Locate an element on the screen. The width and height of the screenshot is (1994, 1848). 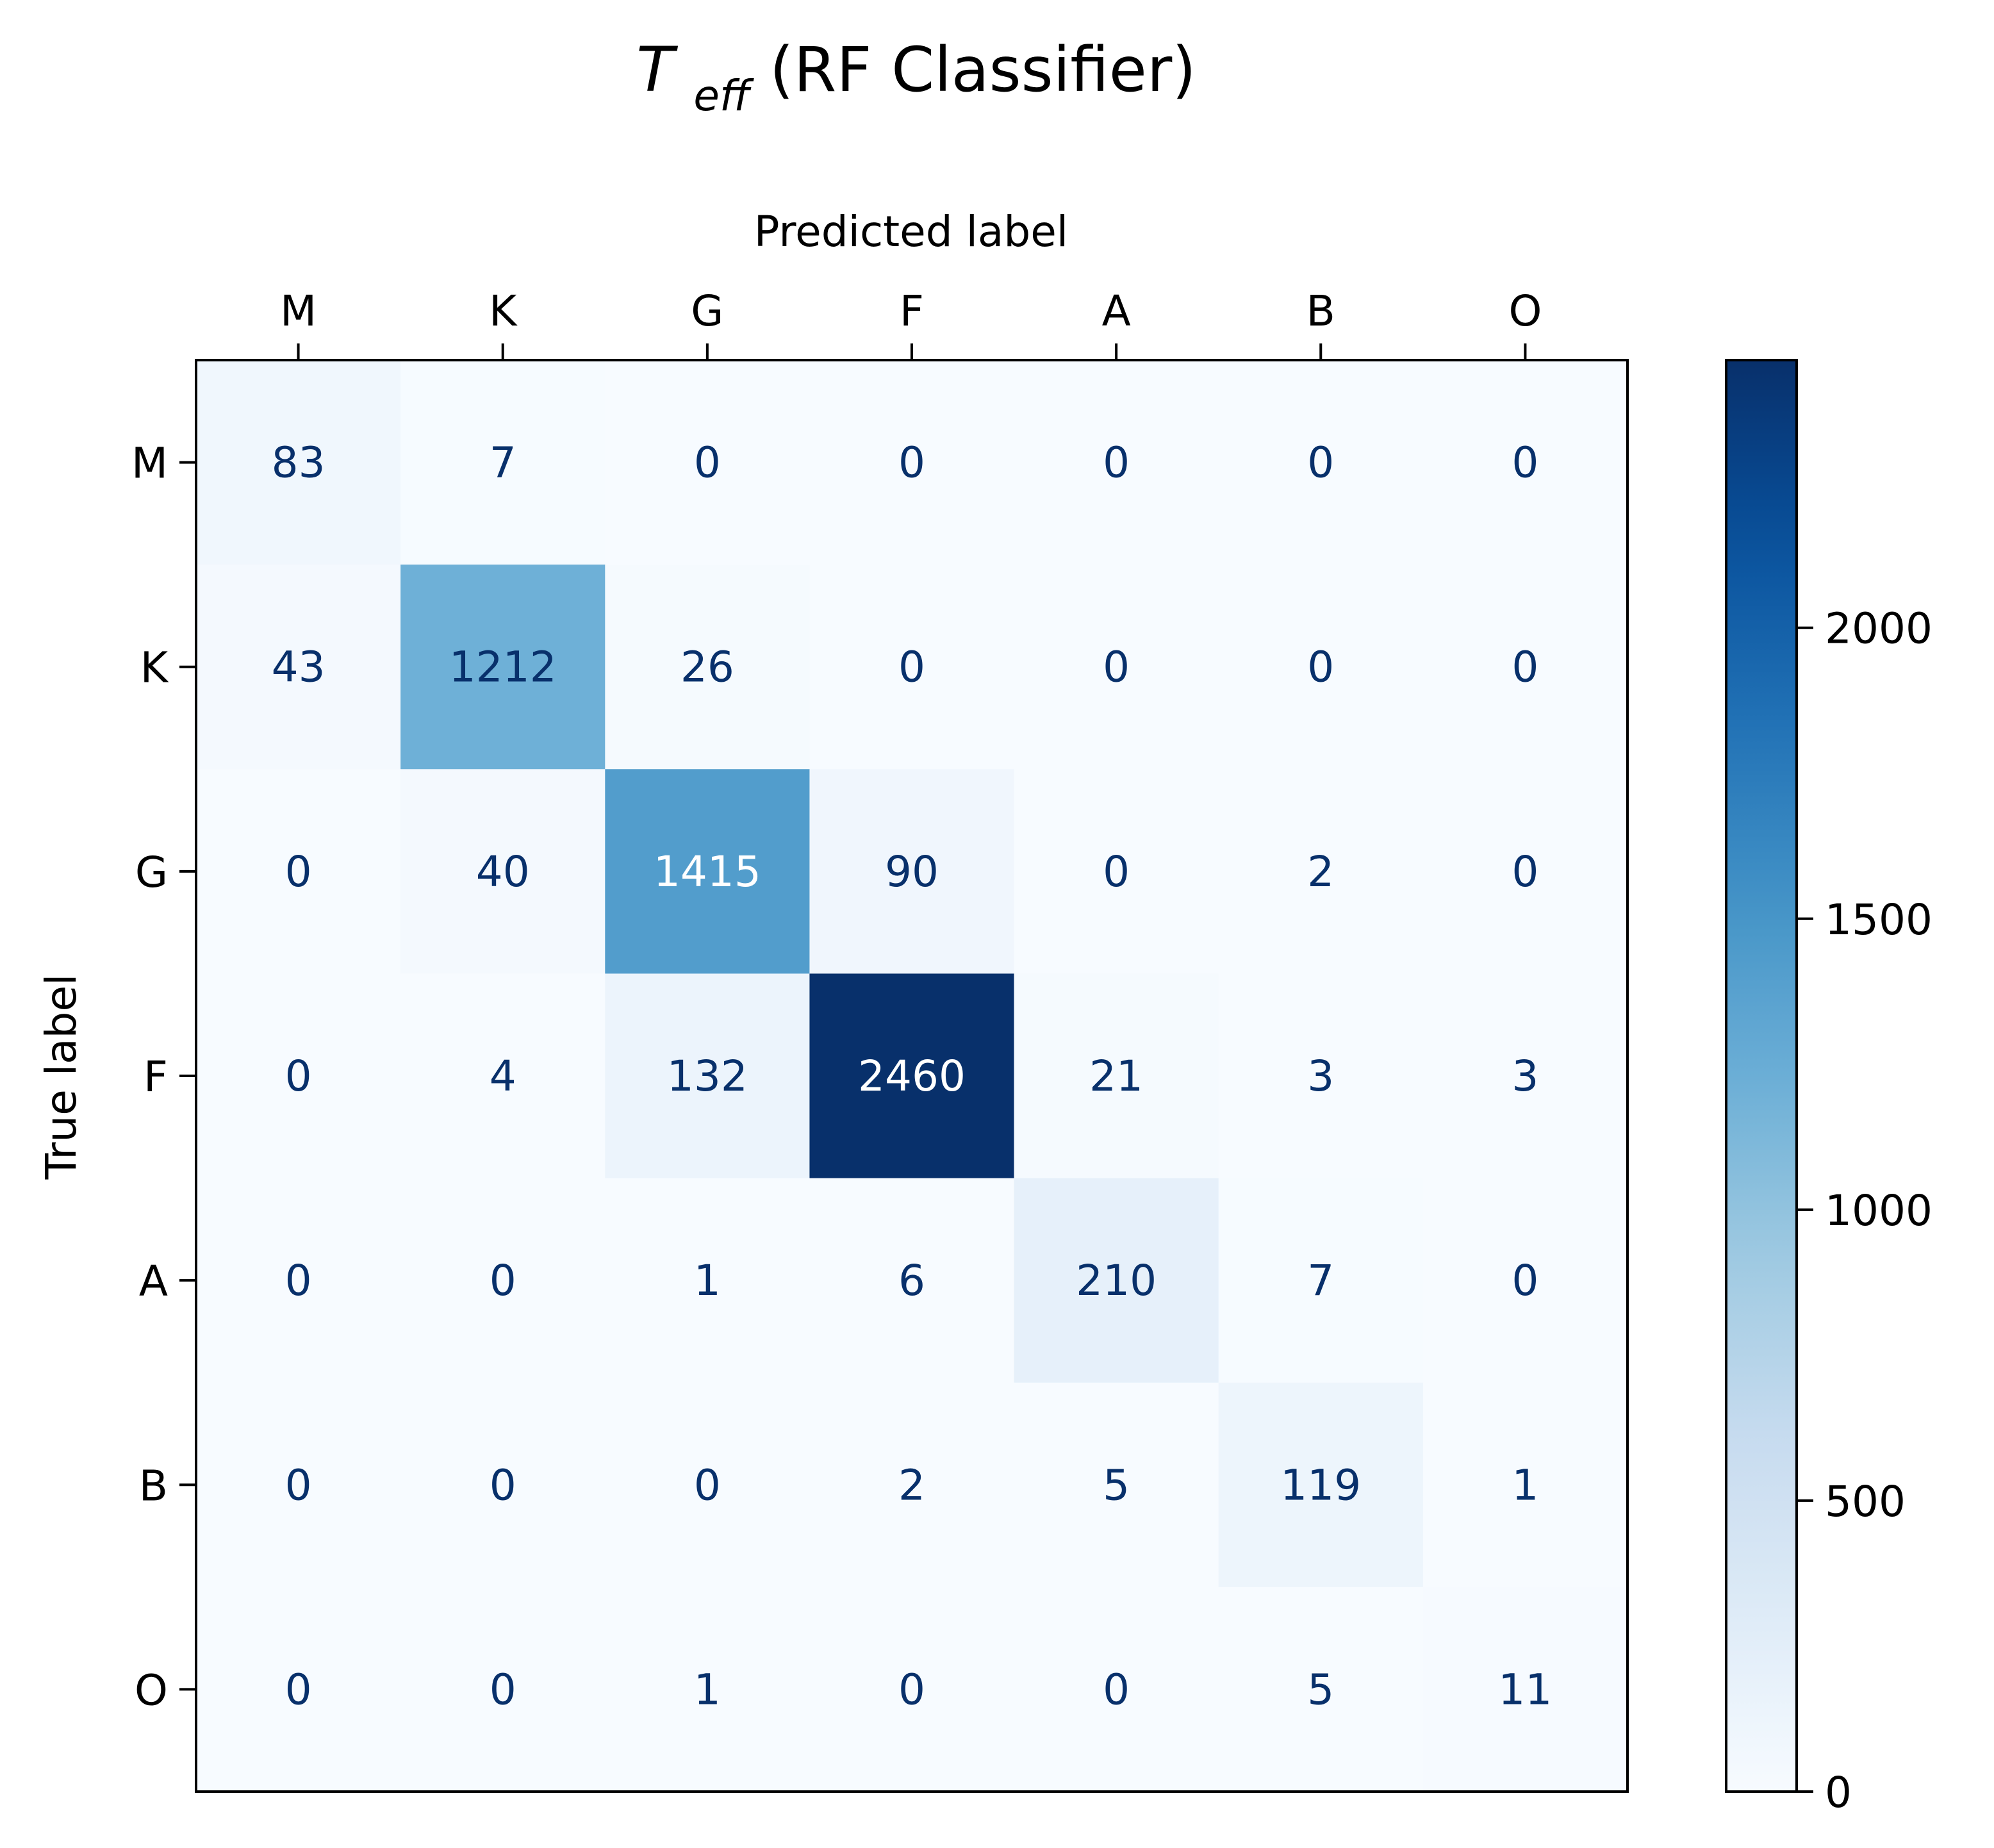
cell-value-label: 210 is located at coordinates (1116, 1280).